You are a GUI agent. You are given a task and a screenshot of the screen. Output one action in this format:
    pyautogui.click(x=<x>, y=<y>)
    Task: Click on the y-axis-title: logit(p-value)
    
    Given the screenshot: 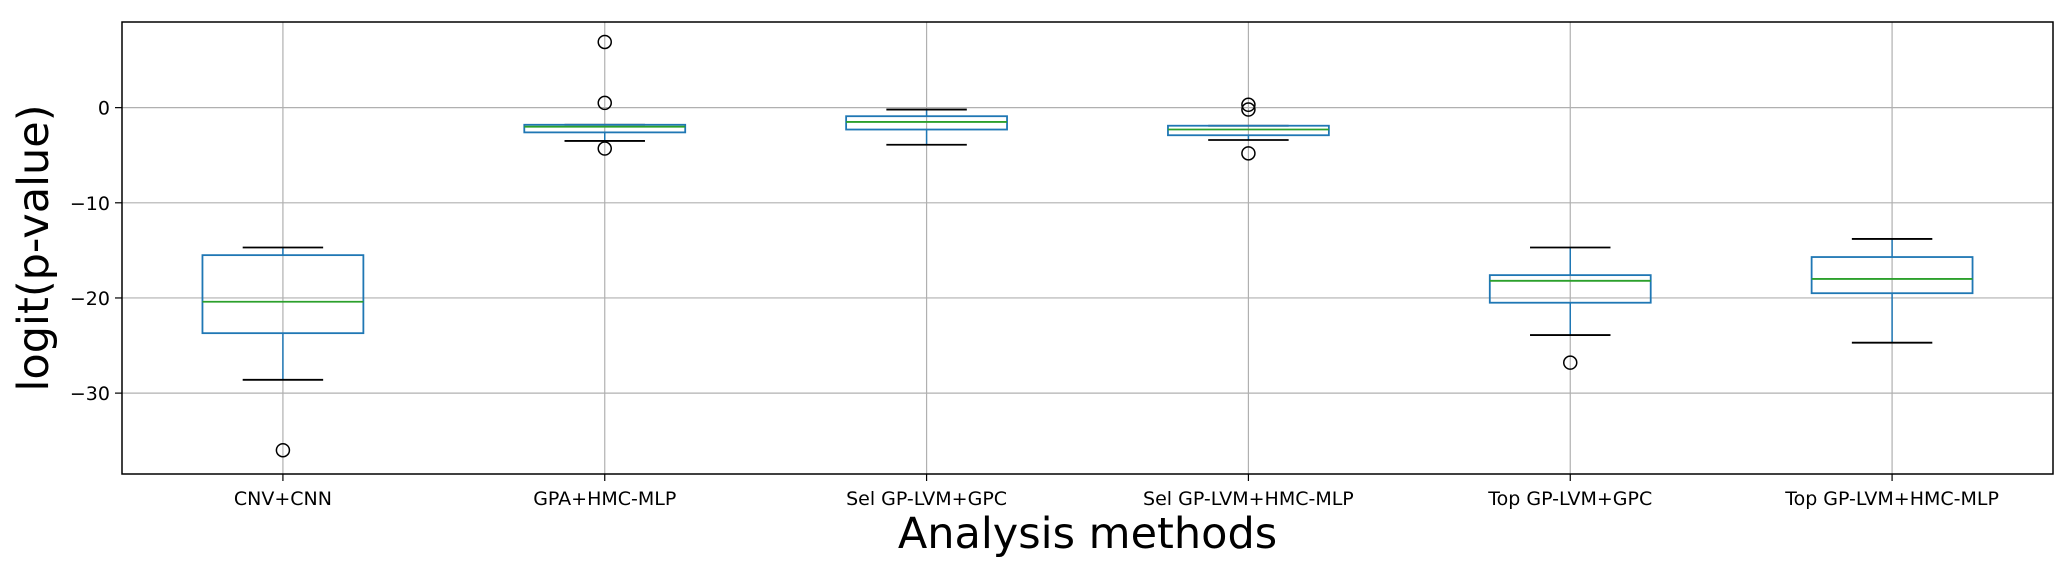 What is the action you would take?
    pyautogui.click(x=34, y=247)
    